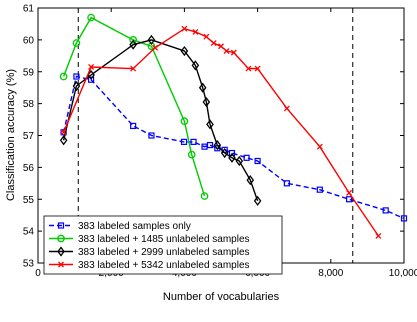 Image resolution: width=417 pixels, height=322 pixels. I want to click on y-axis-label: Classification accuracy (%), so click(11, 135).